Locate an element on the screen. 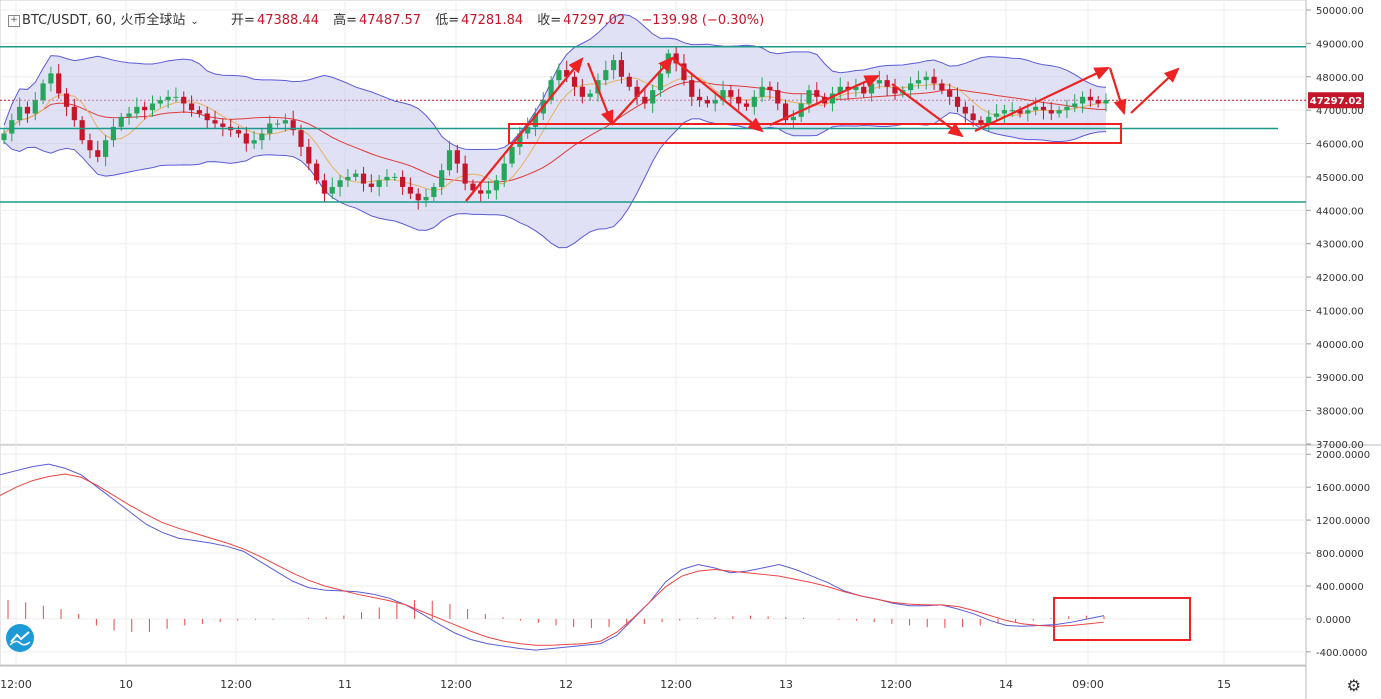  last-price-label: 47297.02 is located at coordinates (1336, 101).